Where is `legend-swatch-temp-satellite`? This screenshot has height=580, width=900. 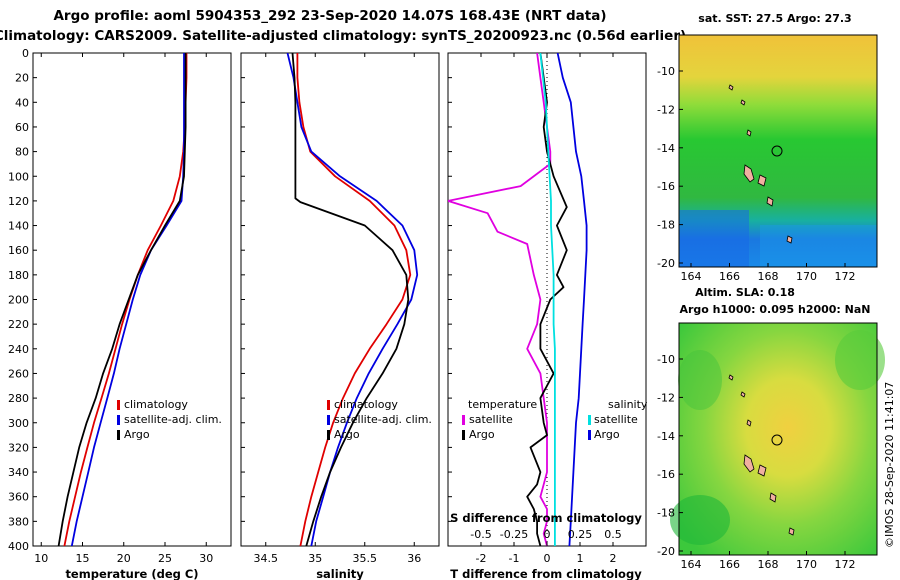 legend-swatch-temp-satellite is located at coordinates (463, 420).